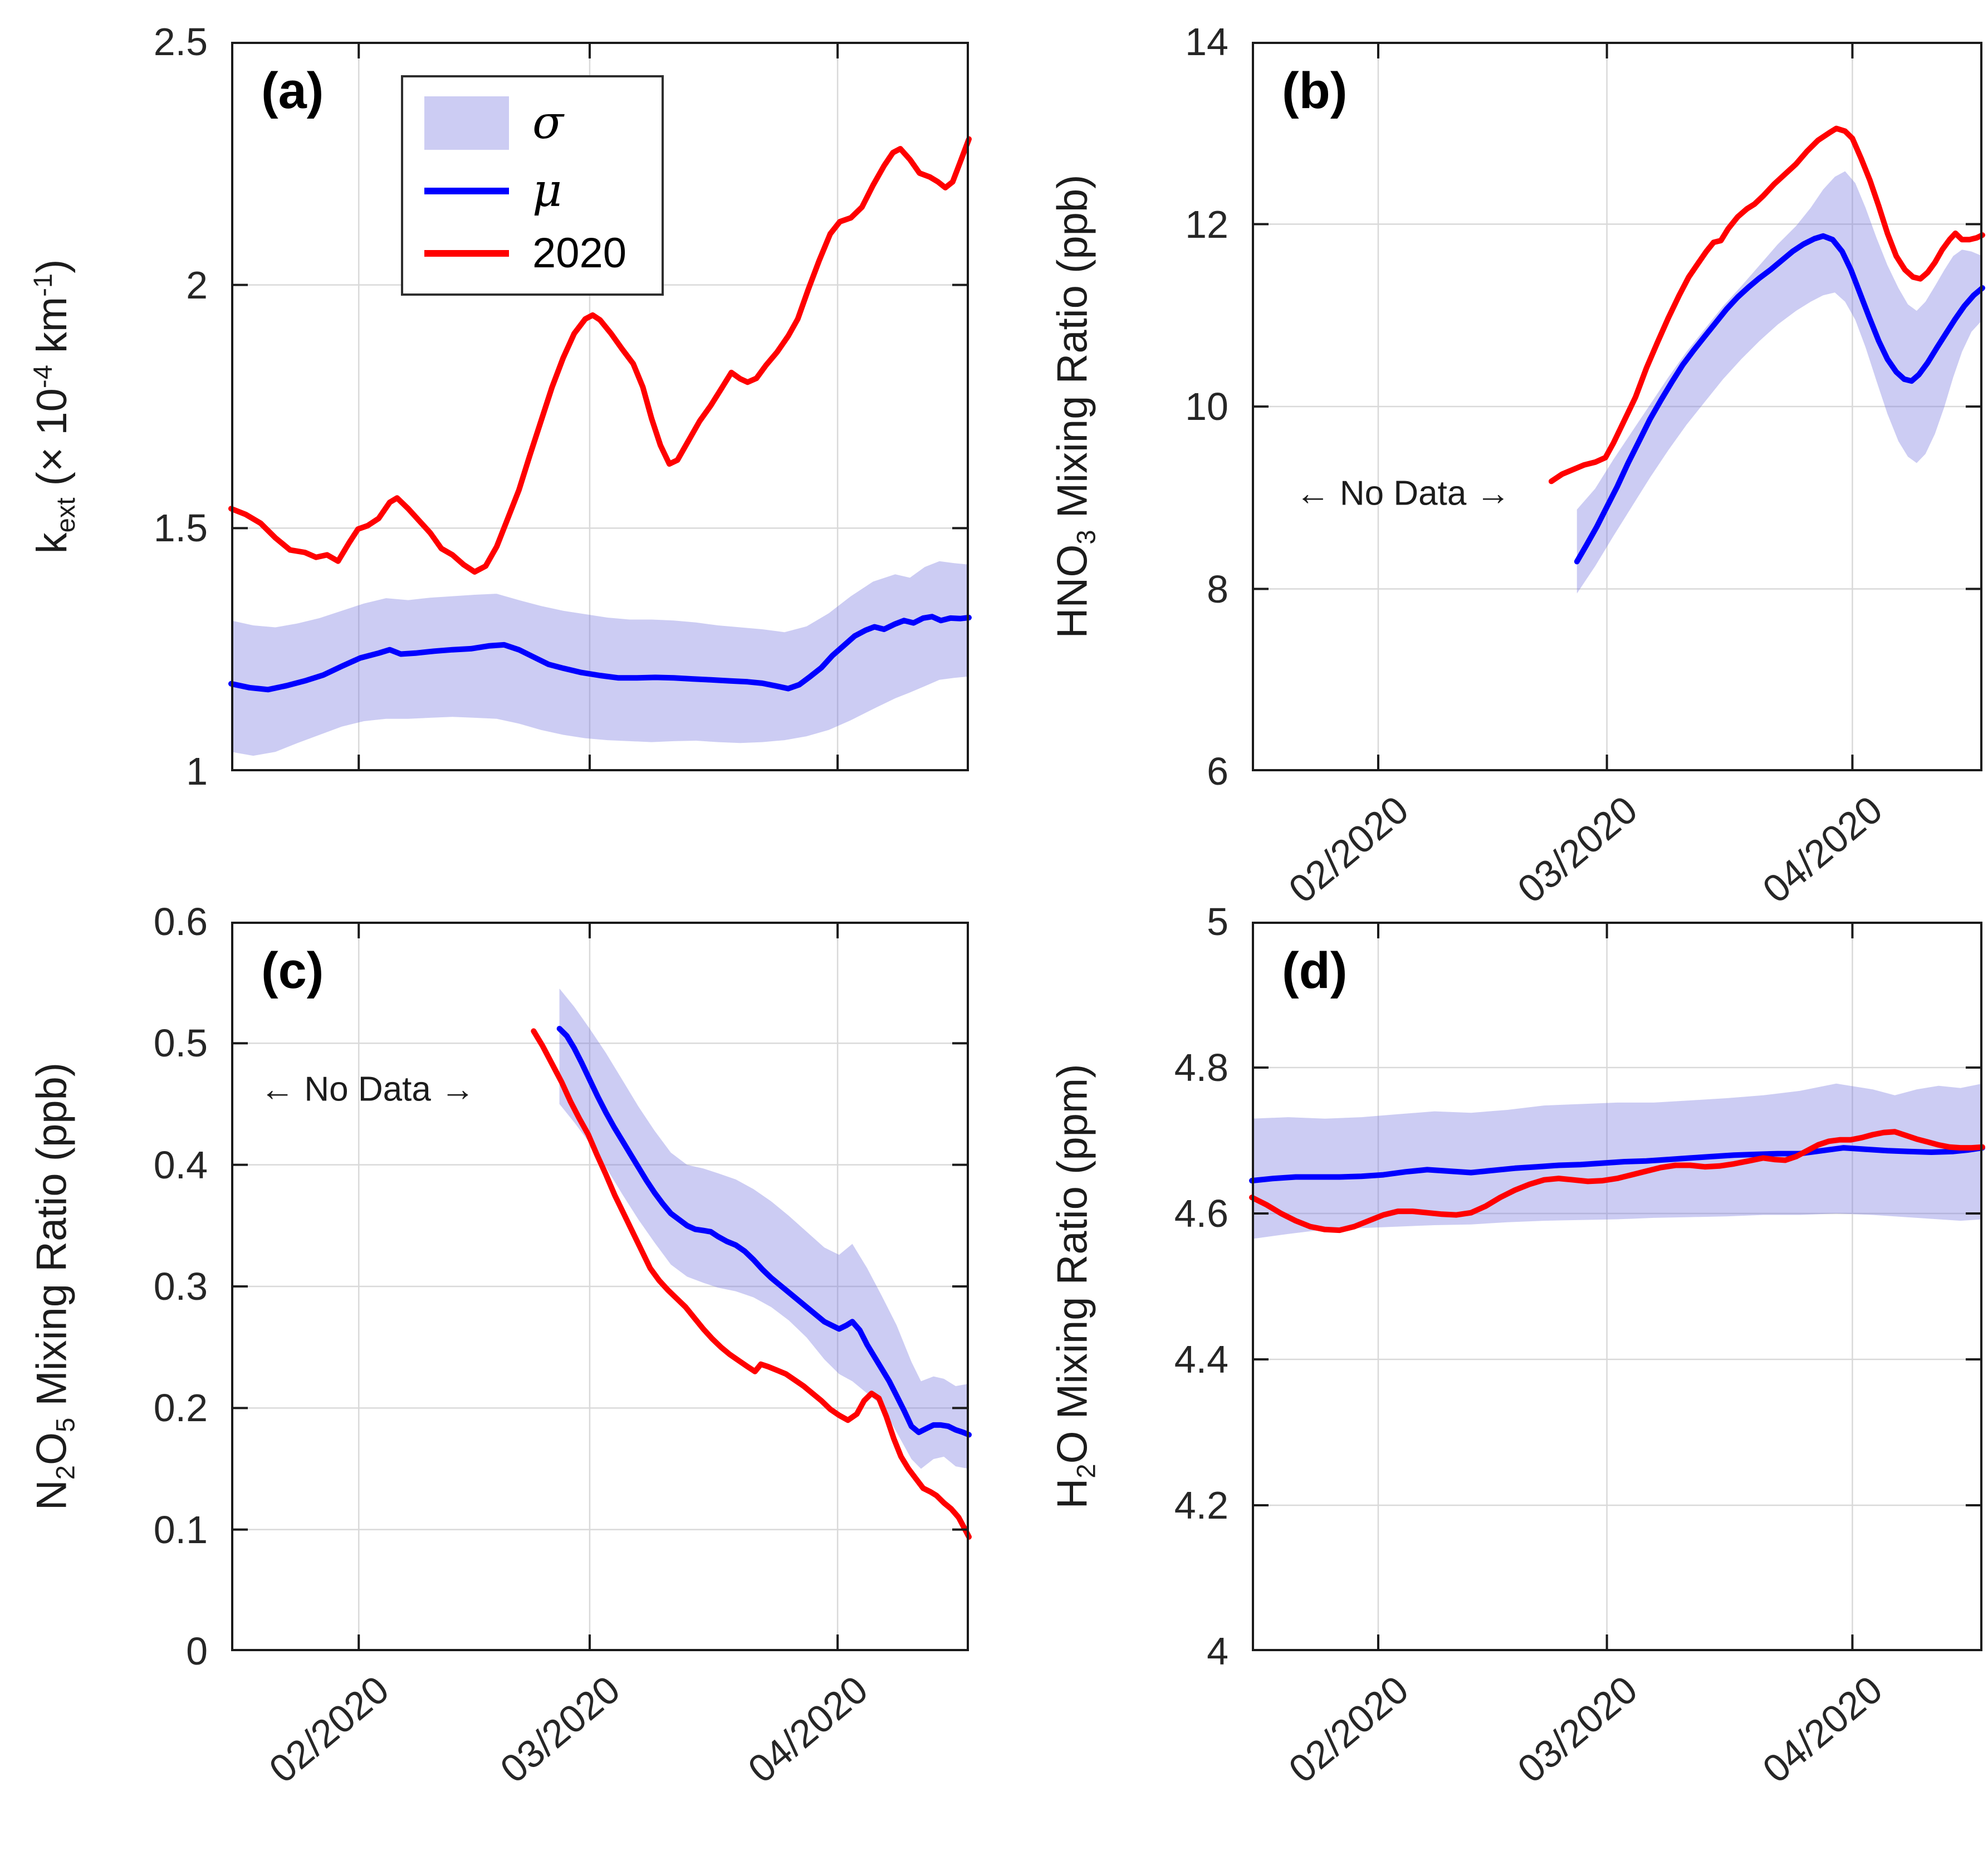 The width and height of the screenshot is (1988, 1855). Describe the element at coordinates (580, 253) in the screenshot. I see `legend-label-2020: 2020` at that location.